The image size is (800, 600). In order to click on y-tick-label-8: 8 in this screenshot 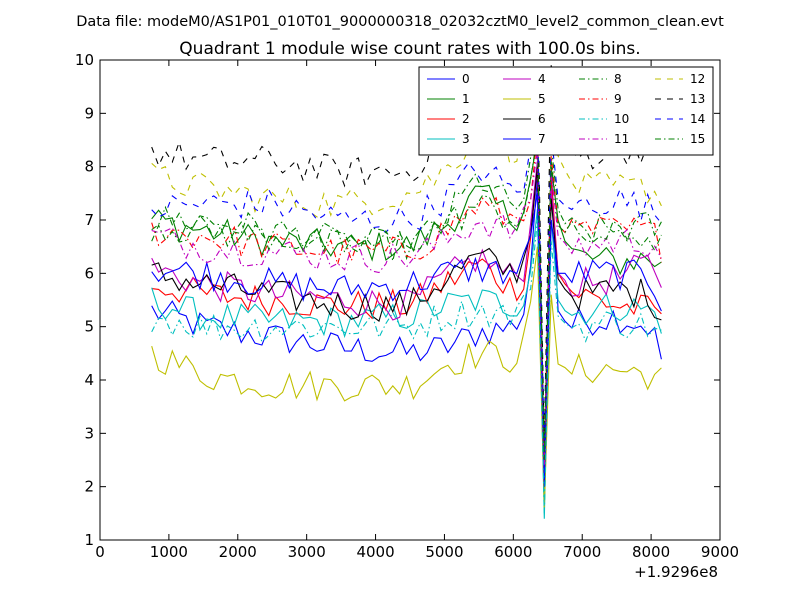, I will do `click(89, 167)`.